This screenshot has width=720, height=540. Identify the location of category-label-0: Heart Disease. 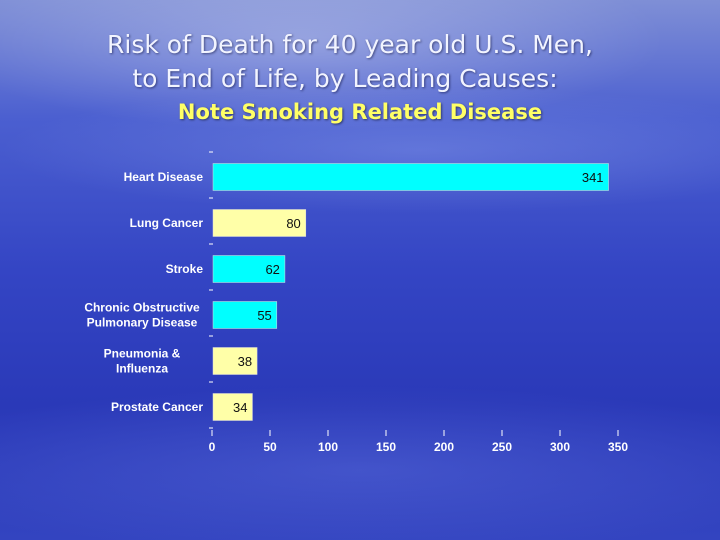
(164, 177).